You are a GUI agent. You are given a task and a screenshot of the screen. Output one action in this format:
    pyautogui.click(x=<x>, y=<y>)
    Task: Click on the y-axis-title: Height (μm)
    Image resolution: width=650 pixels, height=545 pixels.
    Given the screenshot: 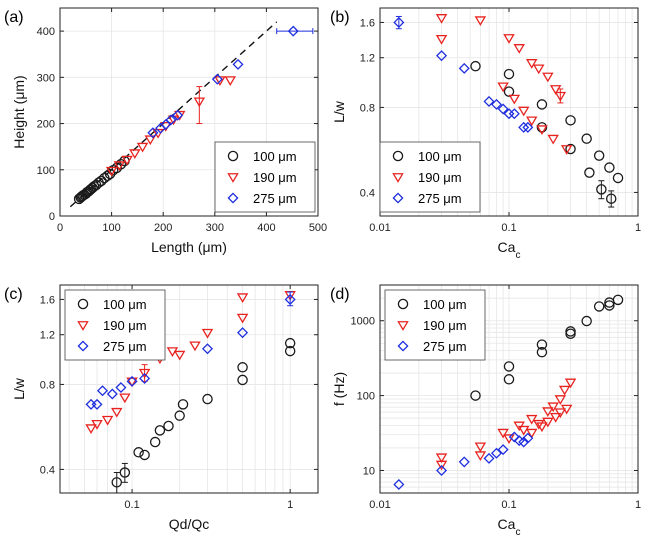 What is the action you would take?
    pyautogui.click(x=19, y=111)
    